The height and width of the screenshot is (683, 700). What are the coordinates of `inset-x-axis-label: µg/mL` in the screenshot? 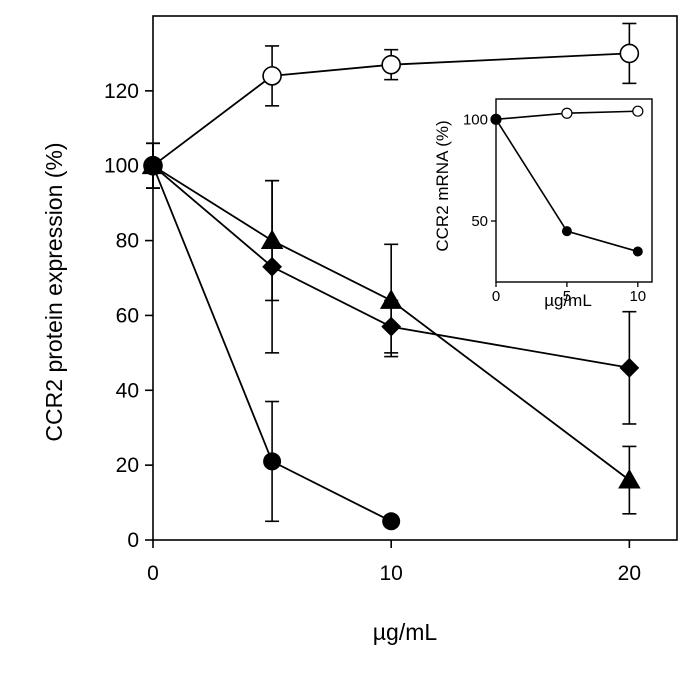 It's located at (568, 300).